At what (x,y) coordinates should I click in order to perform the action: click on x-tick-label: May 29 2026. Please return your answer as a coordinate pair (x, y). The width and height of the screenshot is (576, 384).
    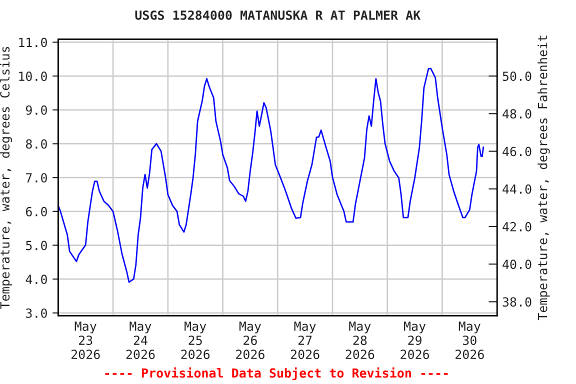
    Looking at the image, I should click on (415, 341).